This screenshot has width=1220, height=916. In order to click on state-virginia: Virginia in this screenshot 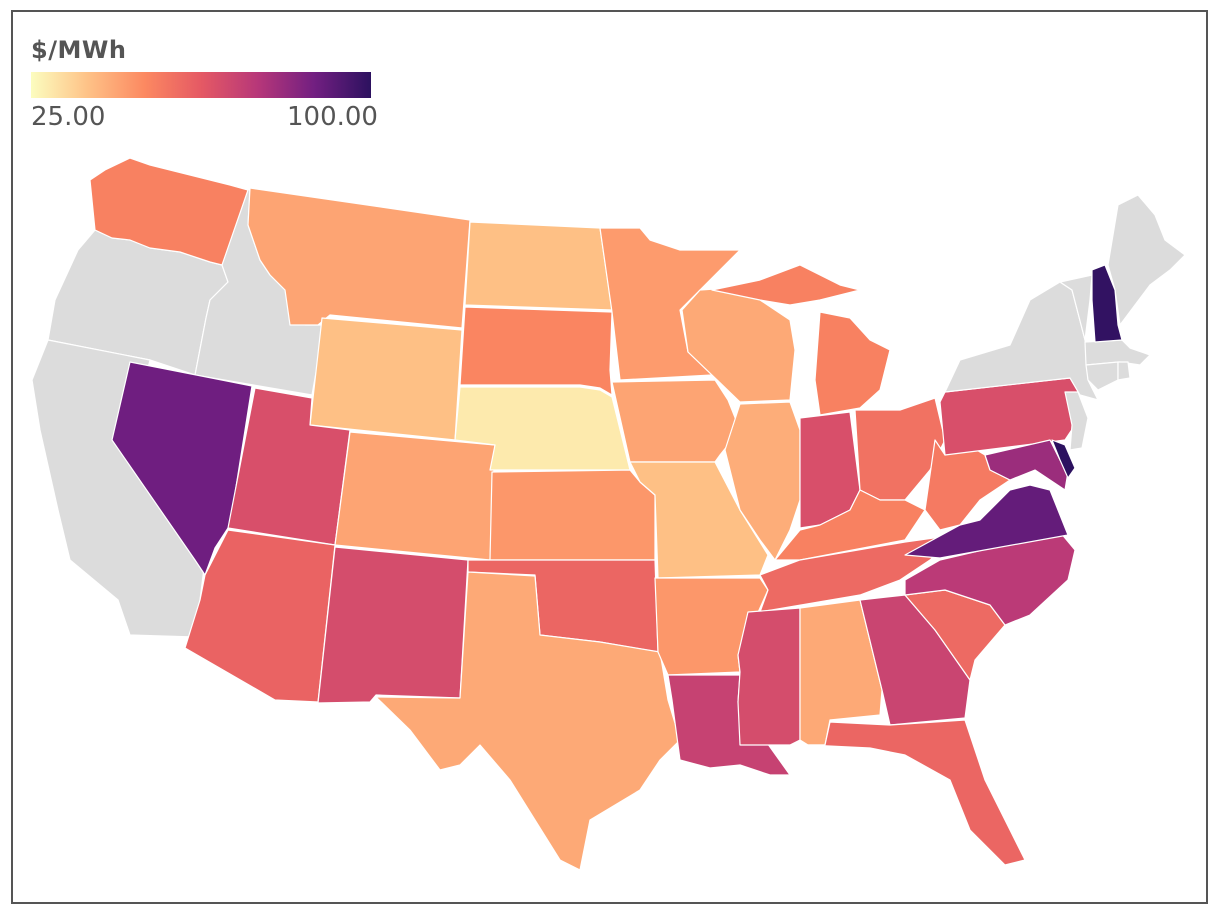, I will do `click(986, 521)`.